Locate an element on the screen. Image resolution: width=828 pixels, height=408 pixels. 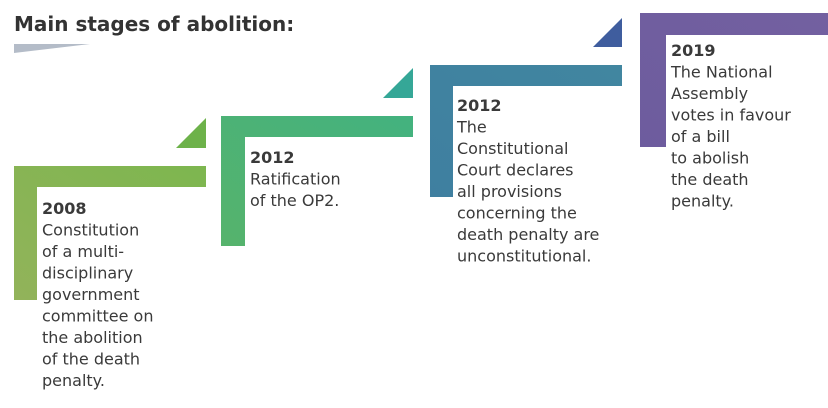
stage-text: Assembly is located at coordinates (709, 93).